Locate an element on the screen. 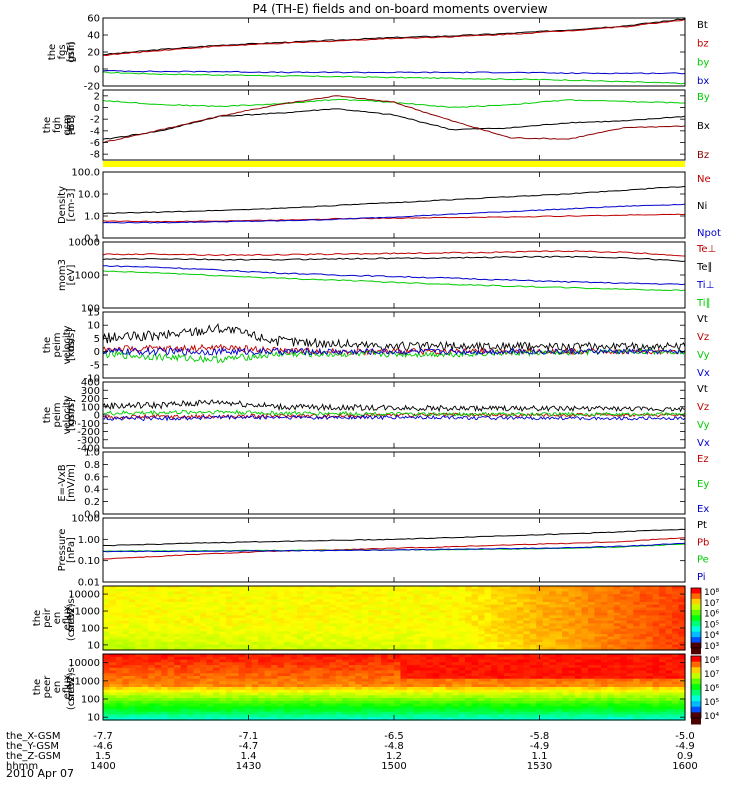 The image size is (750, 804). colorbar-label: 10⁵ is located at coordinates (711, 703).